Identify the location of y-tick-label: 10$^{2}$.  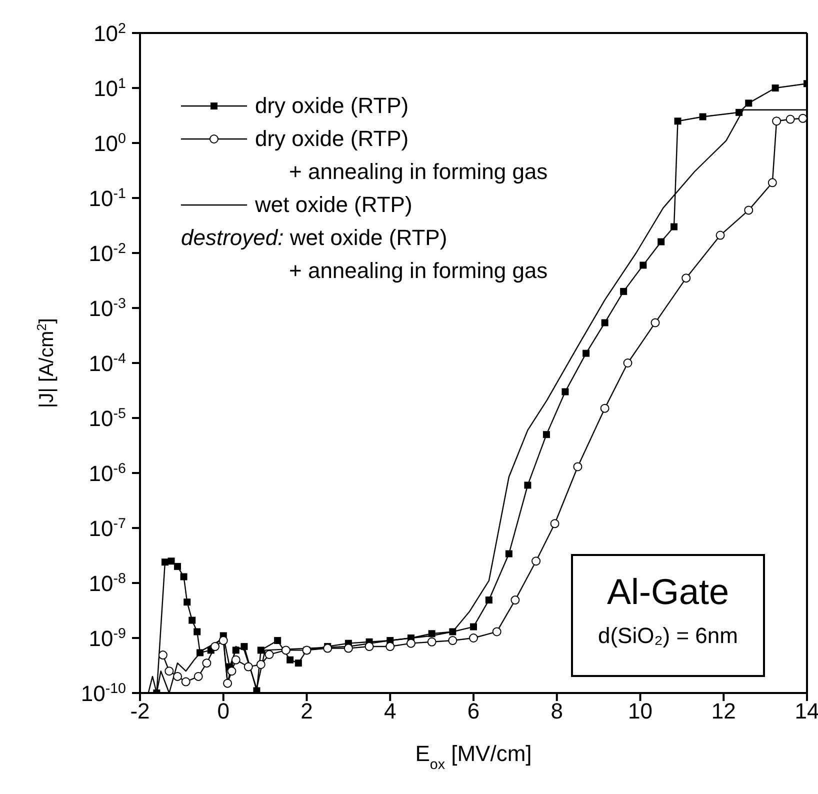
(110, 33).